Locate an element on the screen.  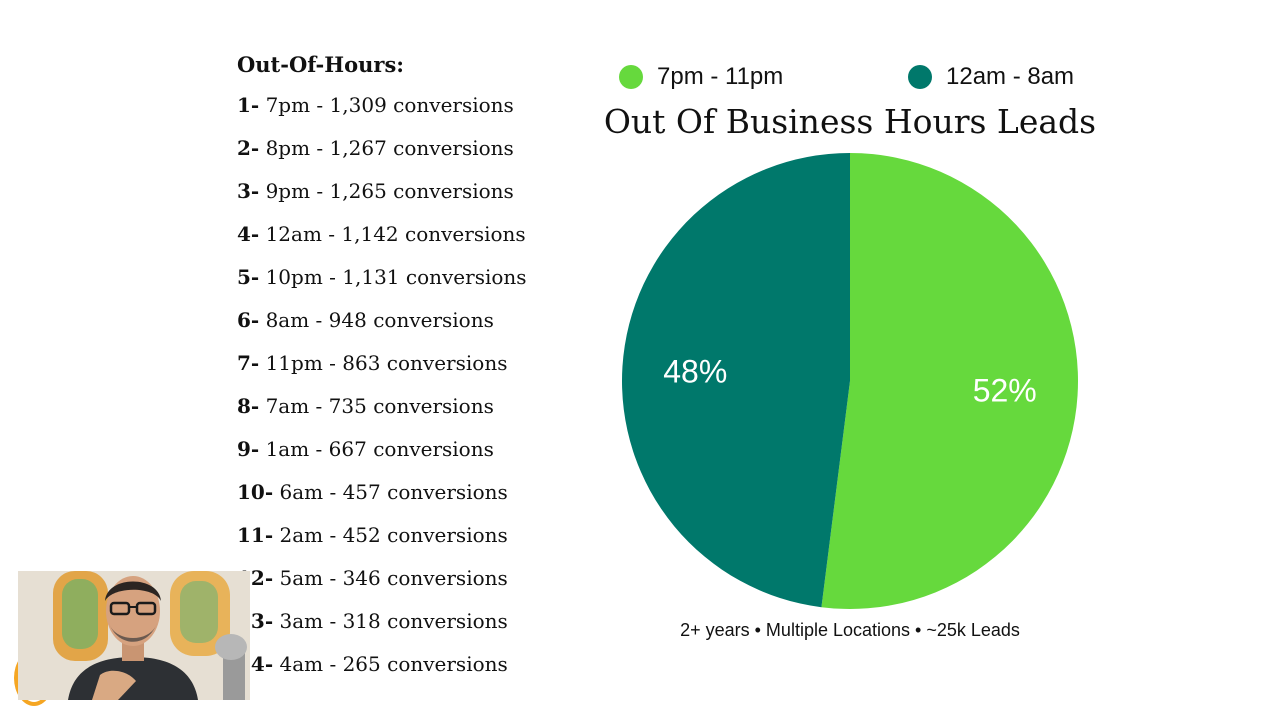
list-item-text: 7am - 735 conversions is located at coordinates (379, 406).